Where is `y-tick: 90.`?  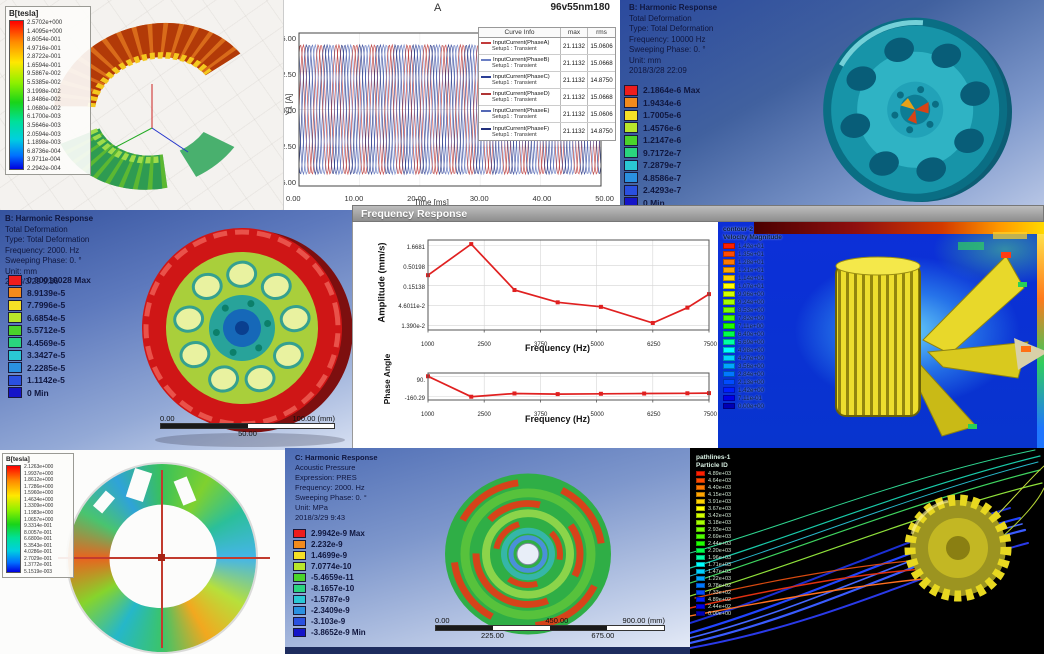
y-tick: 90. is located at coordinates (420, 381).